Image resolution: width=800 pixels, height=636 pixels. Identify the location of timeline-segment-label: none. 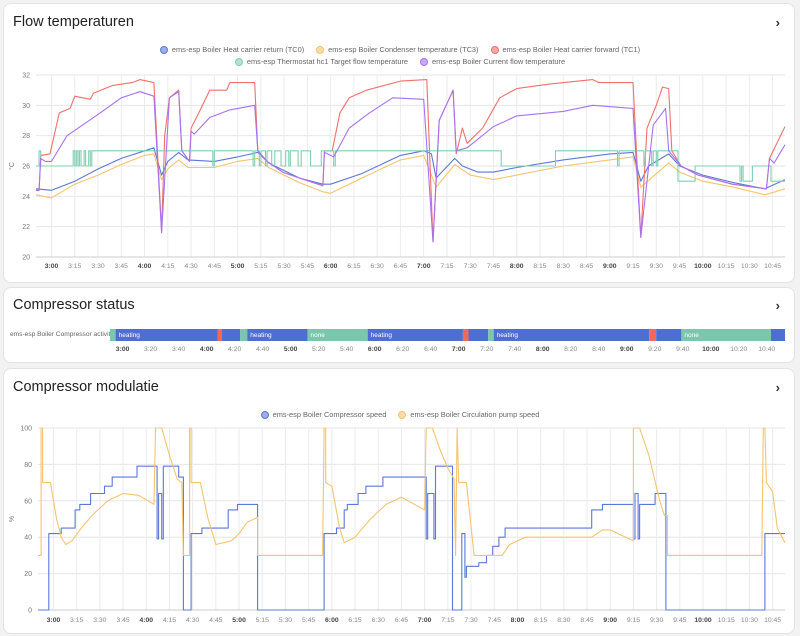
(691, 335).